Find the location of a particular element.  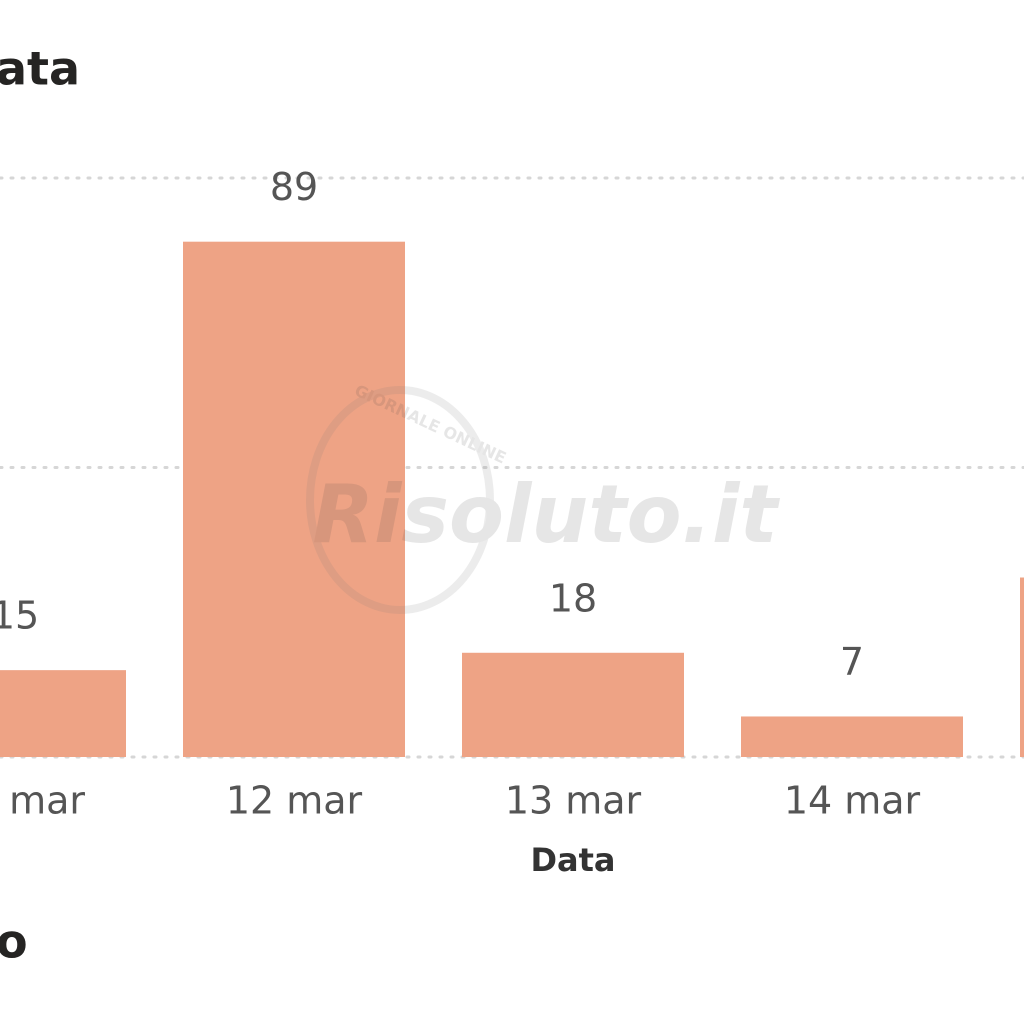

x-tick-label: 14 mar is located at coordinates (852, 801).